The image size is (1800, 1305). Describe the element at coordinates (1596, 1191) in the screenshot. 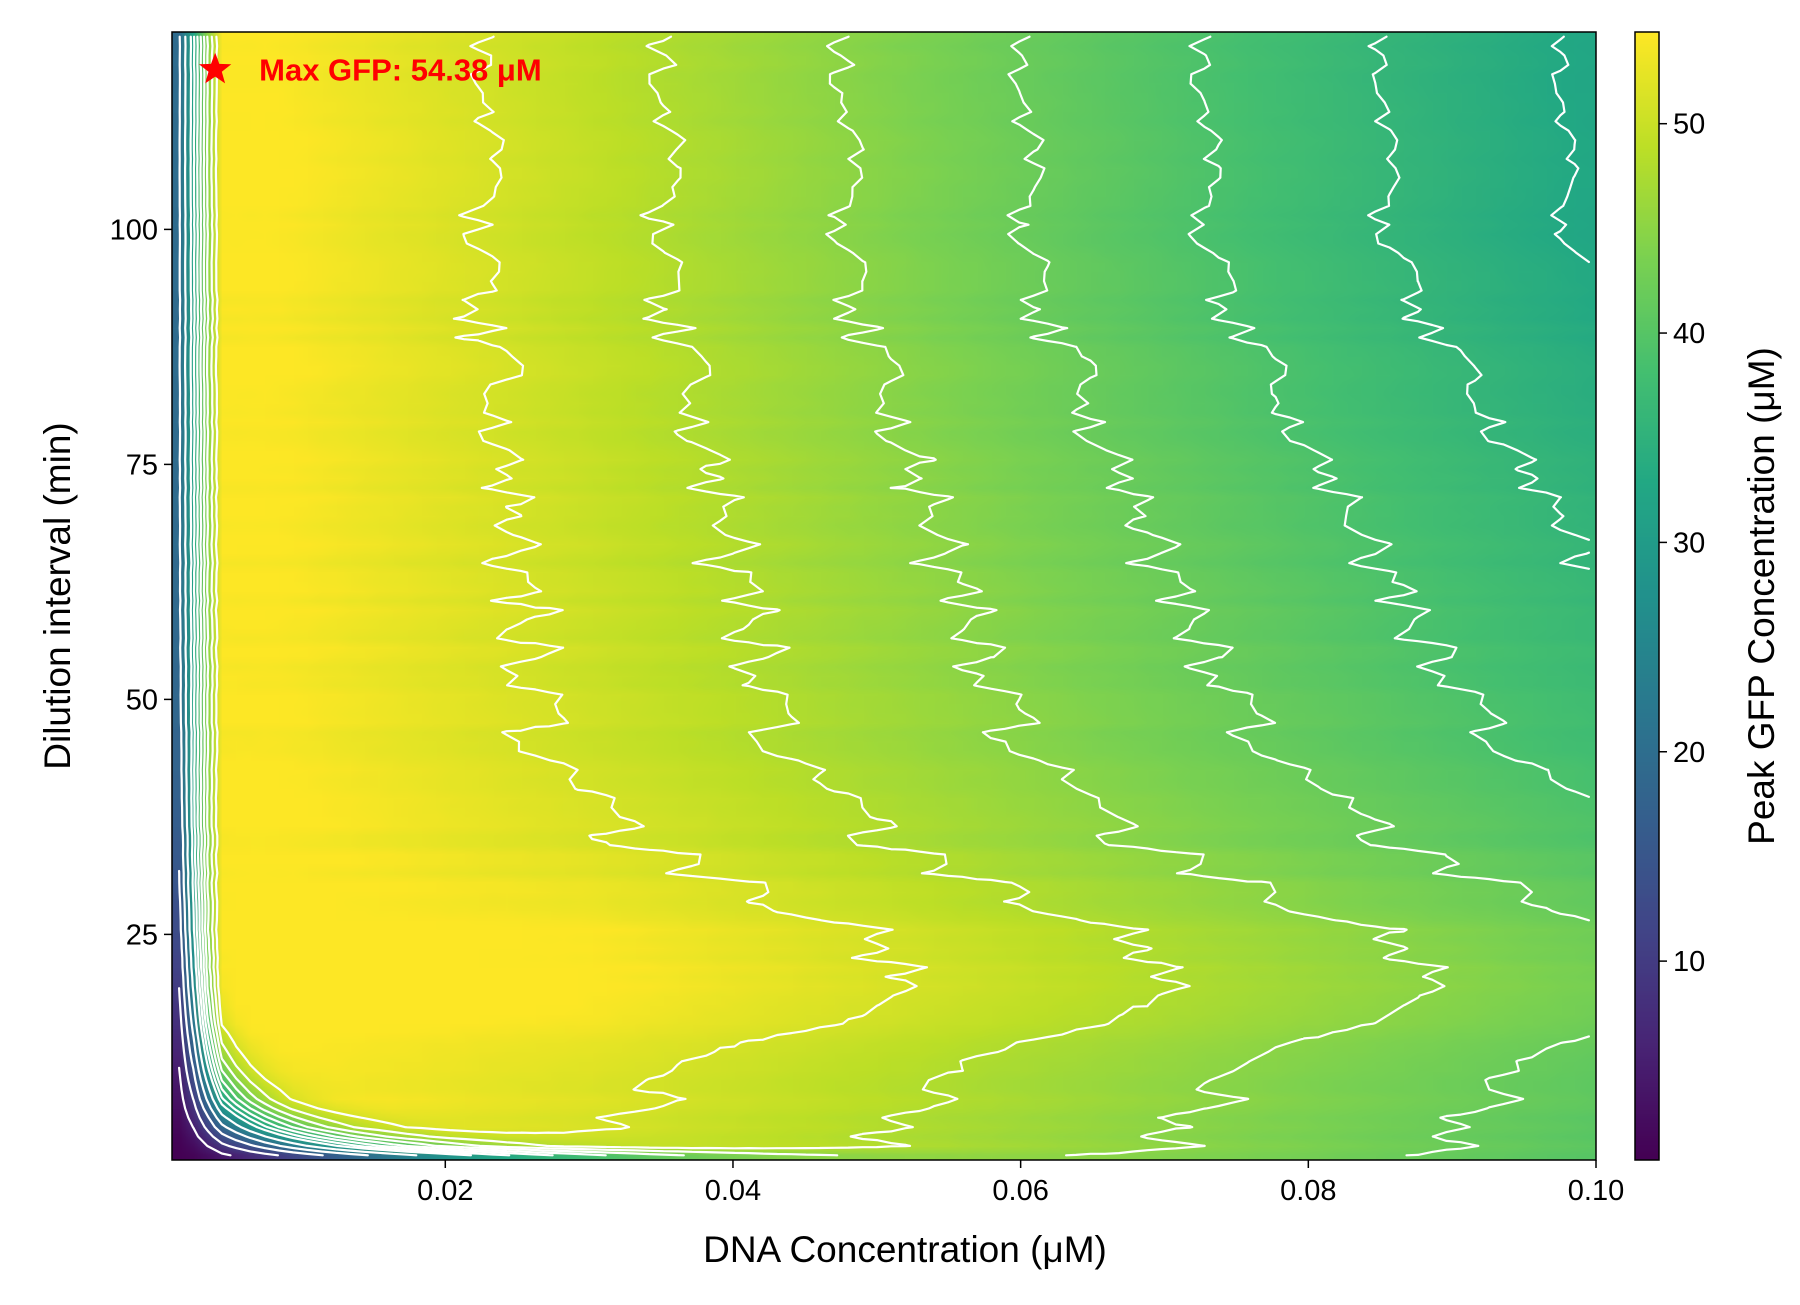

I see `x-tick-label: 0.10` at that location.